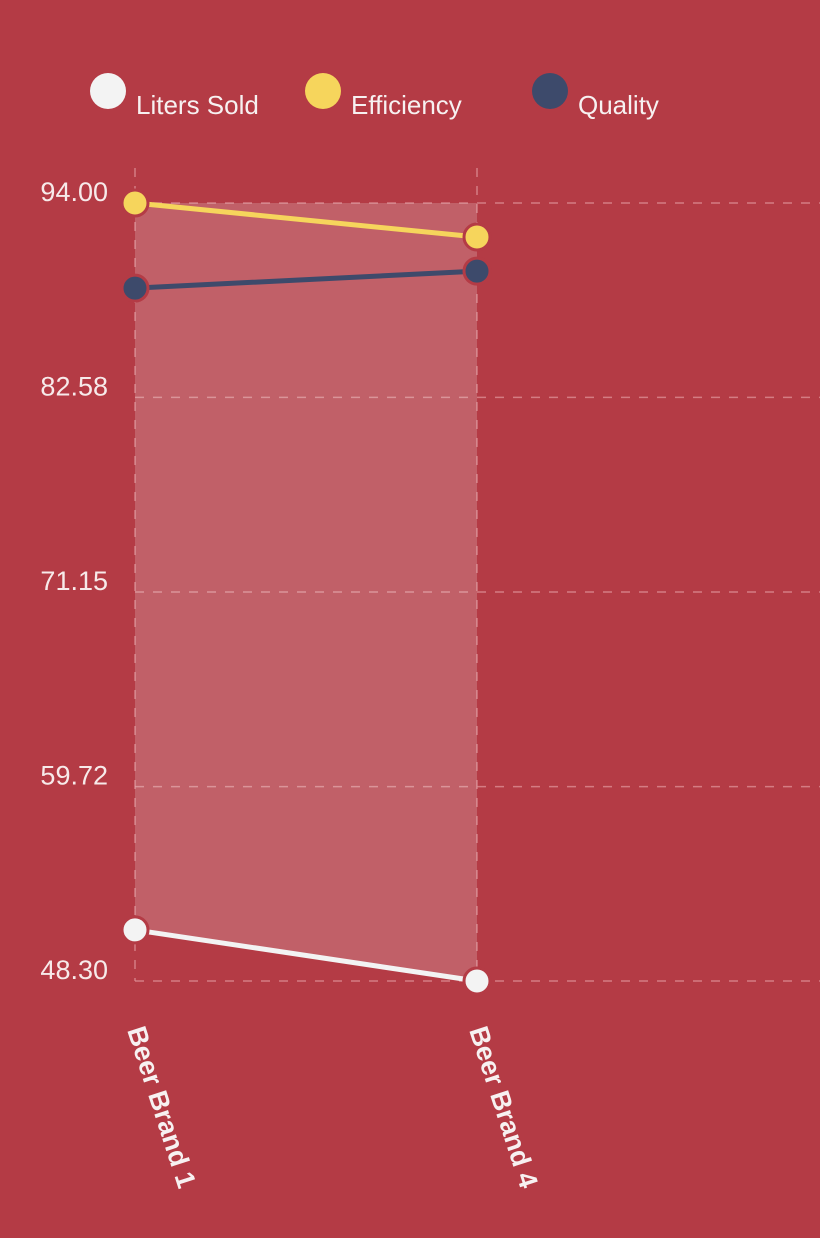  I want to click on y-tick-label: 82.58, so click(74, 386).